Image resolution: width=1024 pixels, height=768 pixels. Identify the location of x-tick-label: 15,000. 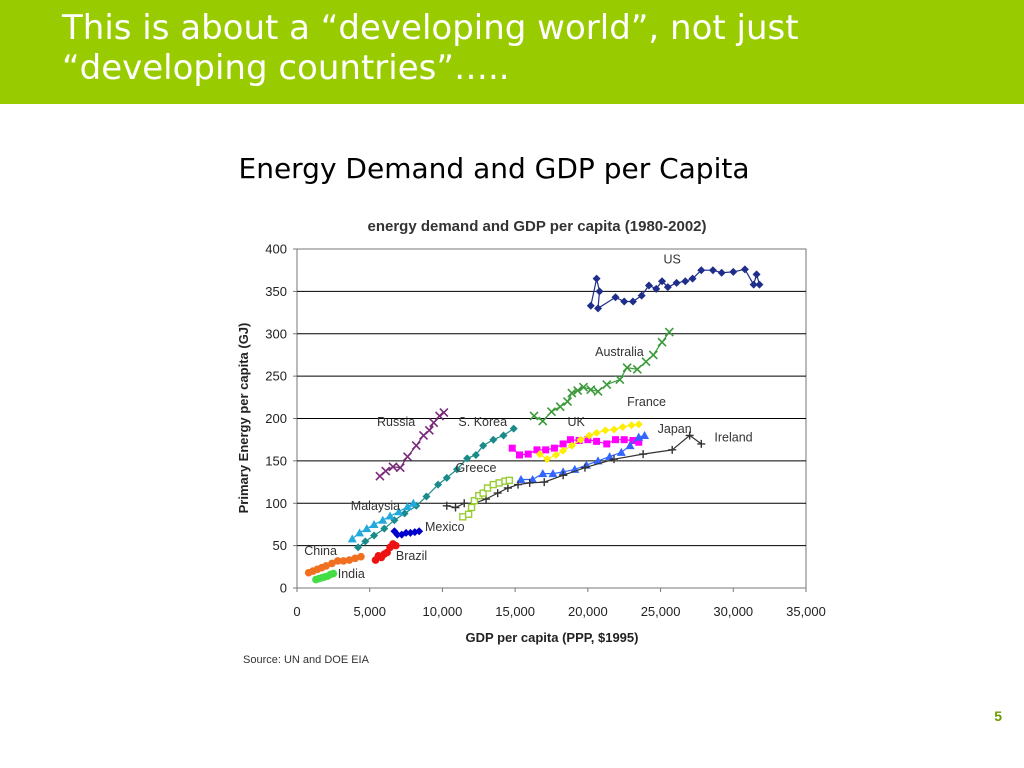
(515, 611).